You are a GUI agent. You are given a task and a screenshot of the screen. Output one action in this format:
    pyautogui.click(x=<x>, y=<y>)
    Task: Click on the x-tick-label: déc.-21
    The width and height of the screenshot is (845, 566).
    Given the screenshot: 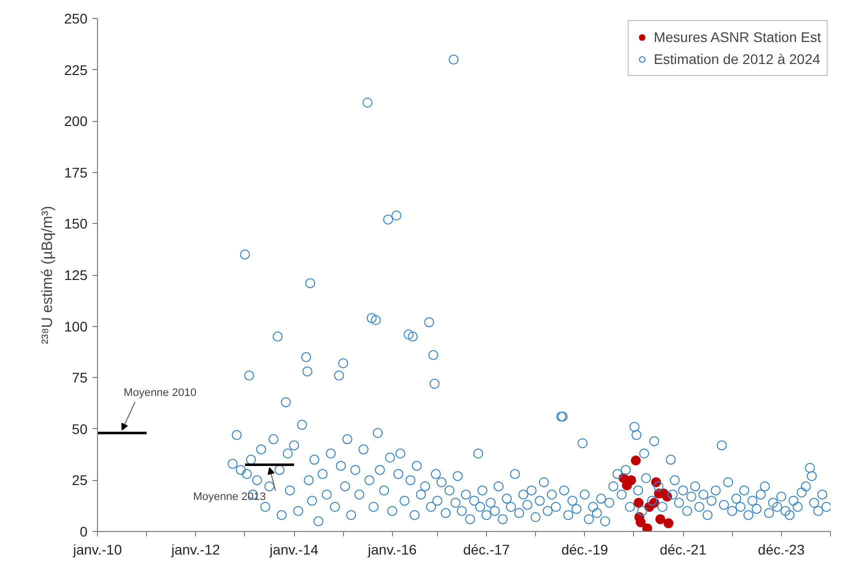 What is the action you would take?
    pyautogui.click(x=683, y=550)
    